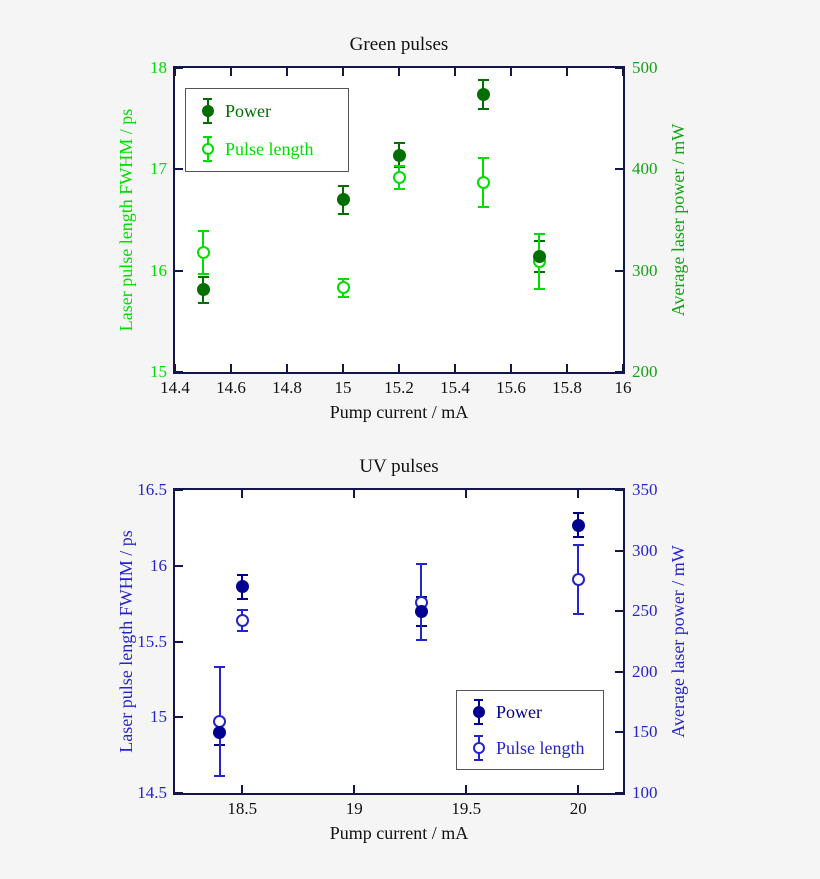 Image resolution: width=820 pixels, height=879 pixels. What do you see at coordinates (231, 387) in the screenshot?
I see `x-tick-label: 14.6` at bounding box center [231, 387].